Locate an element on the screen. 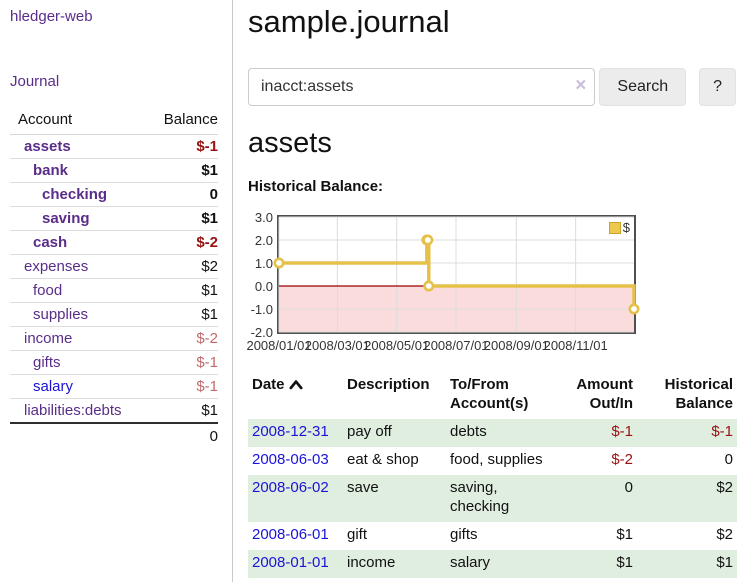  account-link: checking is located at coordinates (75, 194).